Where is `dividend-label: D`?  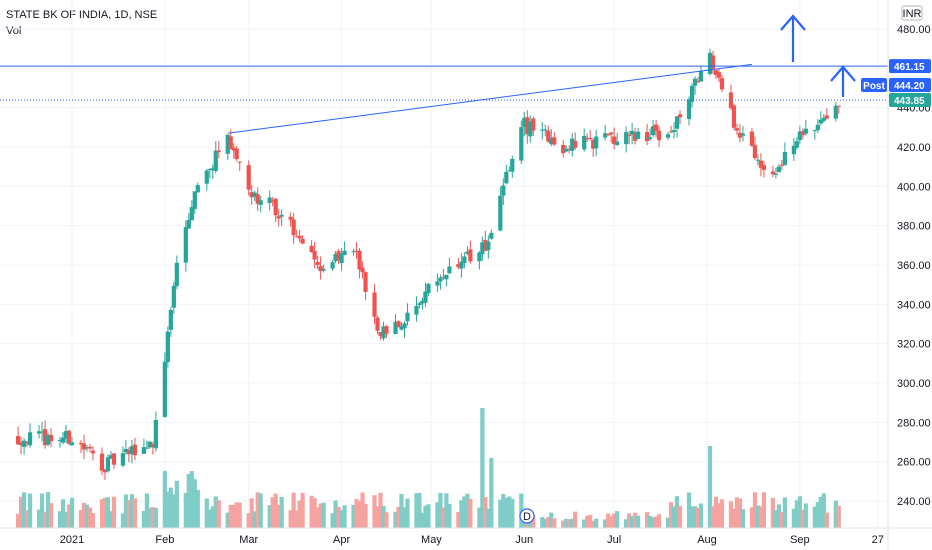 dividend-label: D is located at coordinates (527, 517).